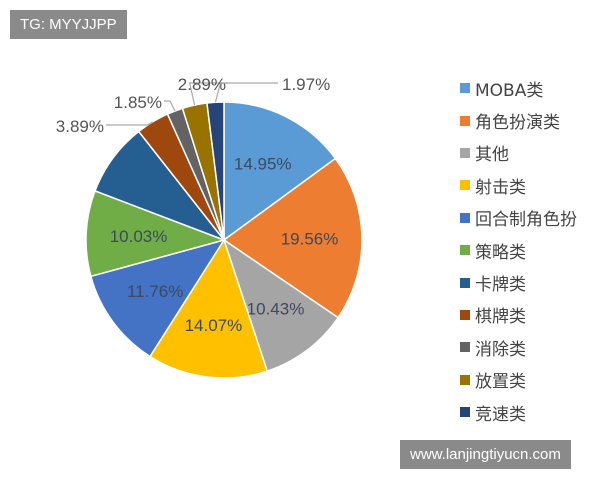 The width and height of the screenshot is (600, 480). Describe the element at coordinates (485, 454) in the screenshot. I see `watermark-bottom: www.lanjingtiyucn.com` at that location.